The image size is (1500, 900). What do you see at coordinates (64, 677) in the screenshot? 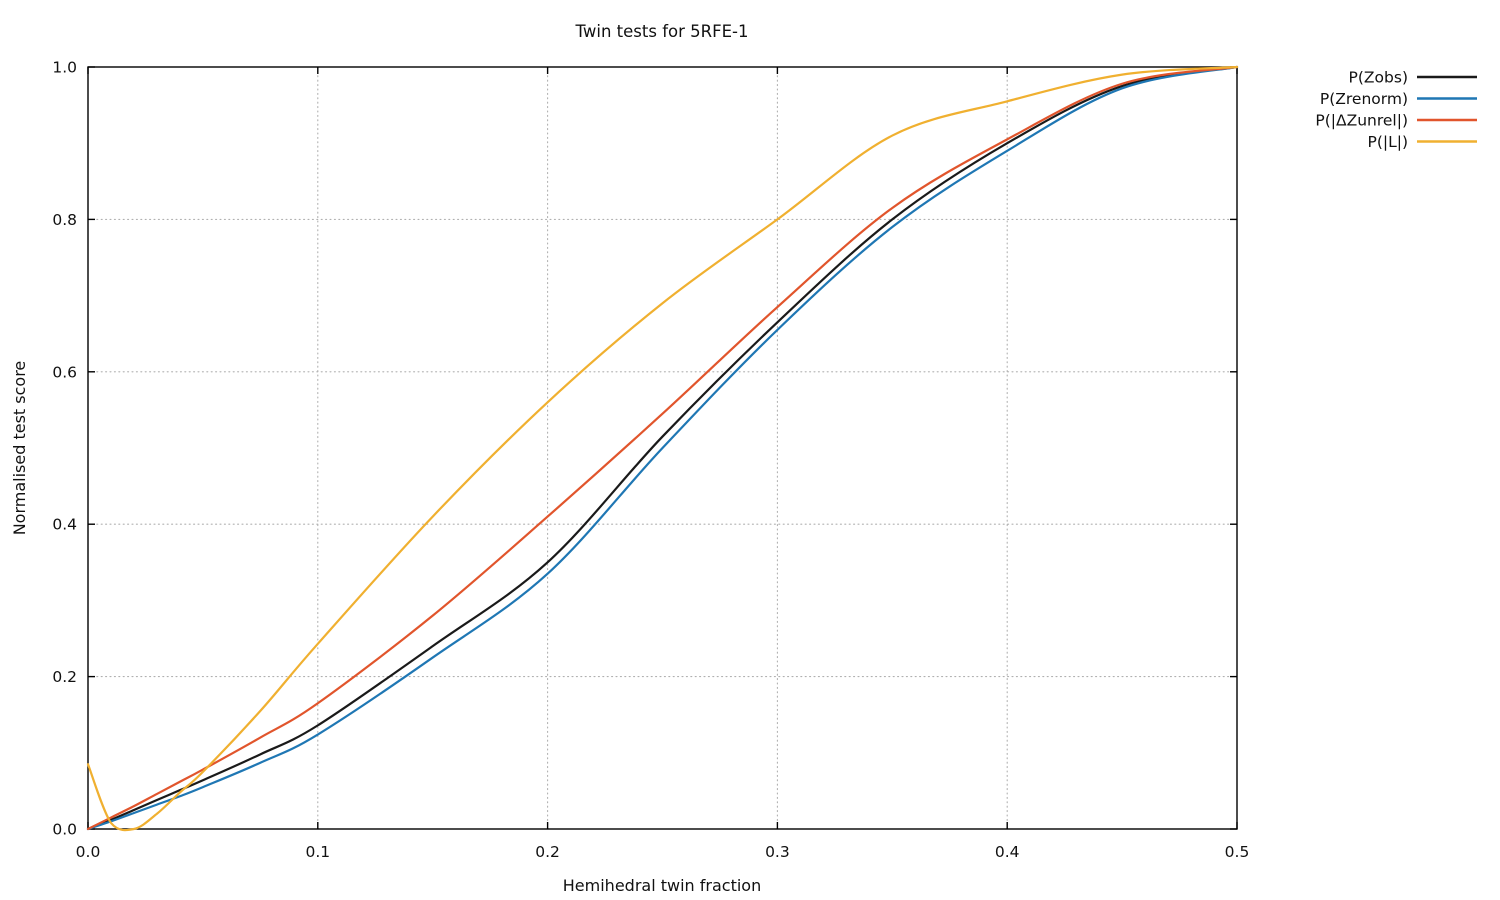
I see `y-tick-label: 0.2` at bounding box center [64, 677].